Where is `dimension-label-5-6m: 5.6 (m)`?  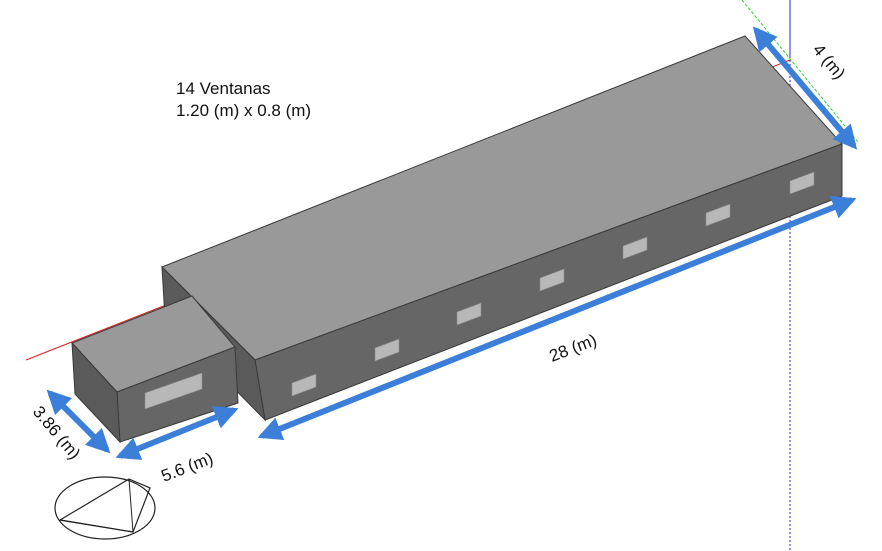 dimension-label-5-6m: 5.6 (m) is located at coordinates (187, 467).